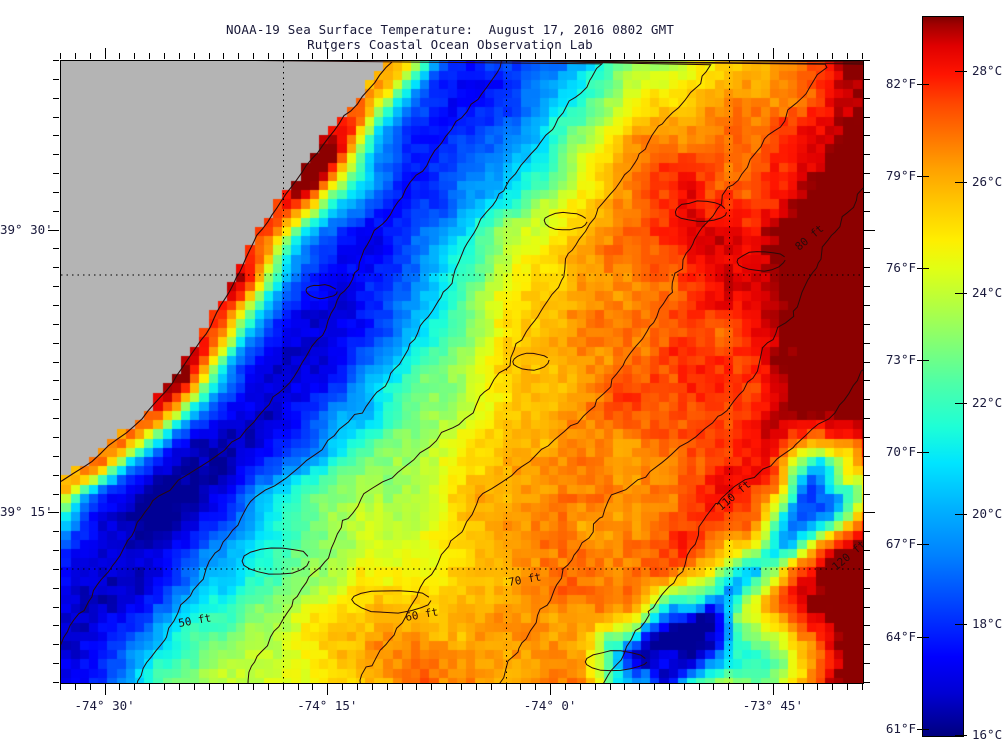 The height and width of the screenshot is (754, 1008). Describe the element at coordinates (900, 175) in the screenshot. I see `colorbar-label-f: 79°F` at that location.